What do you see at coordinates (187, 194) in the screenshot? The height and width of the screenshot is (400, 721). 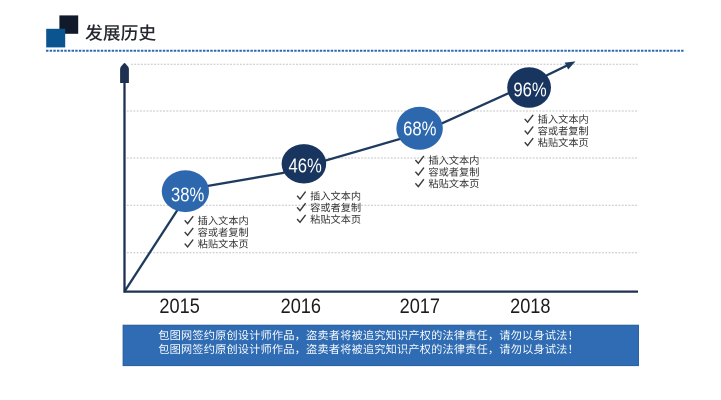 I see `svg-text: 38%` at bounding box center [187, 194].